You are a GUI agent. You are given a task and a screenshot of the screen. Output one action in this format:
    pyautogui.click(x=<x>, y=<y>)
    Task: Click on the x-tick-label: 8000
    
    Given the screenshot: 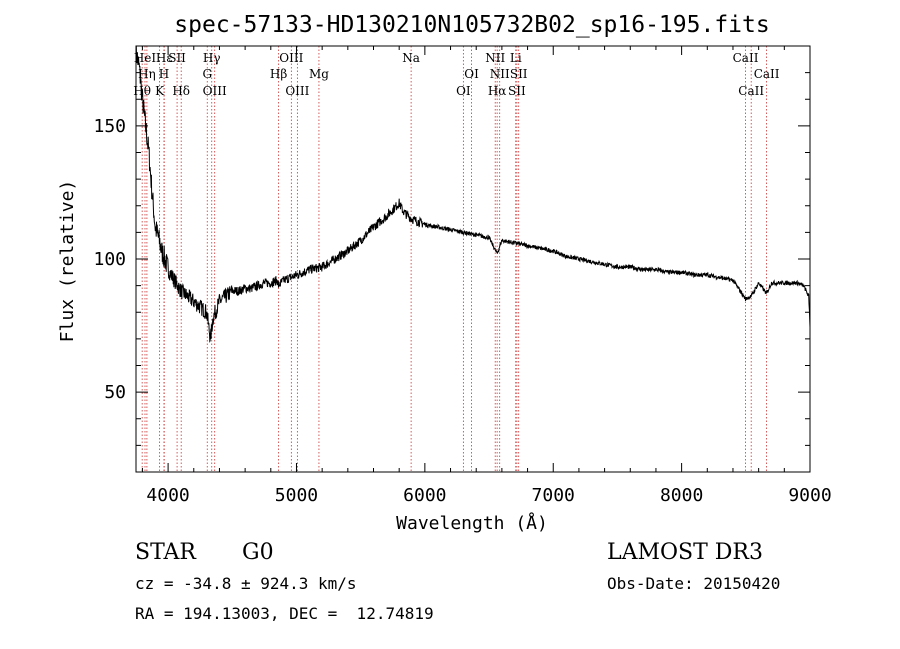 What is the action you would take?
    pyautogui.click(x=681, y=495)
    